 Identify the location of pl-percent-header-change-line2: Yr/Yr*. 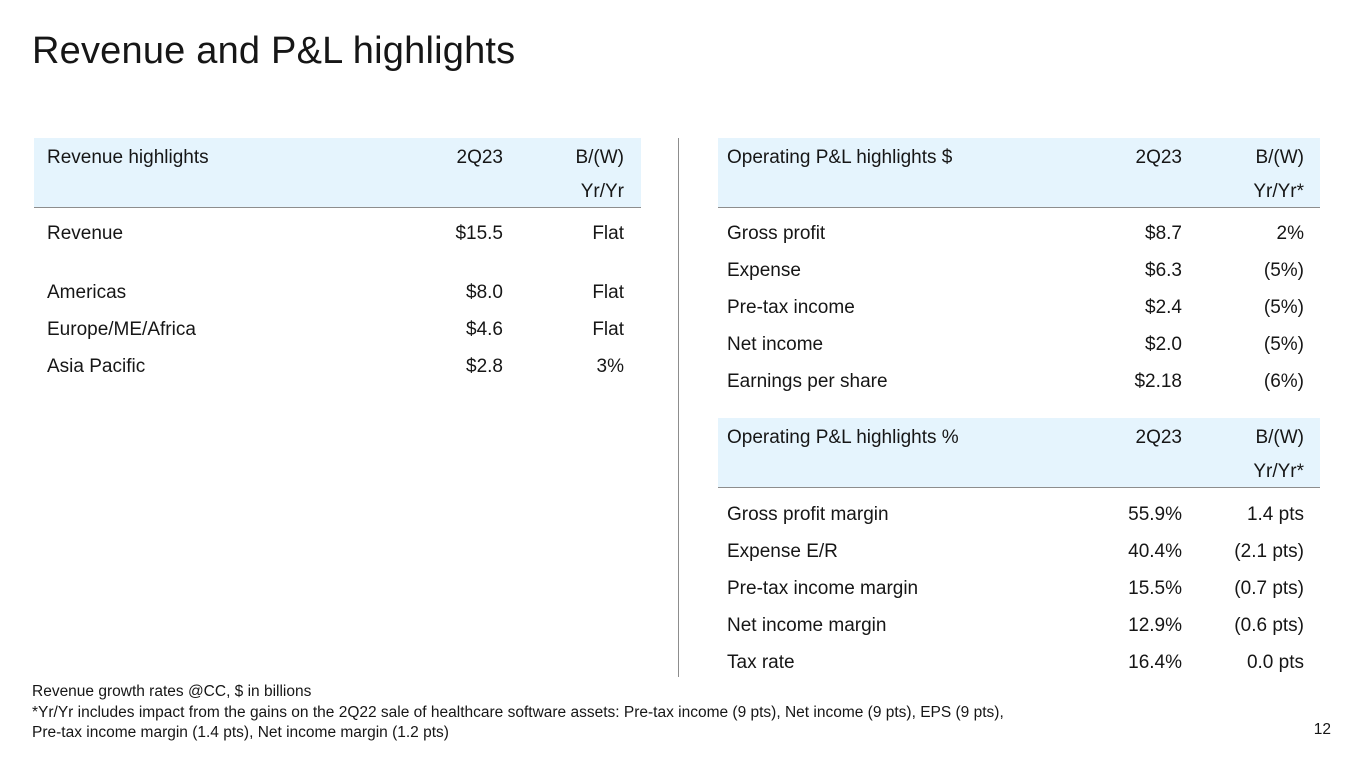
(1278, 471).